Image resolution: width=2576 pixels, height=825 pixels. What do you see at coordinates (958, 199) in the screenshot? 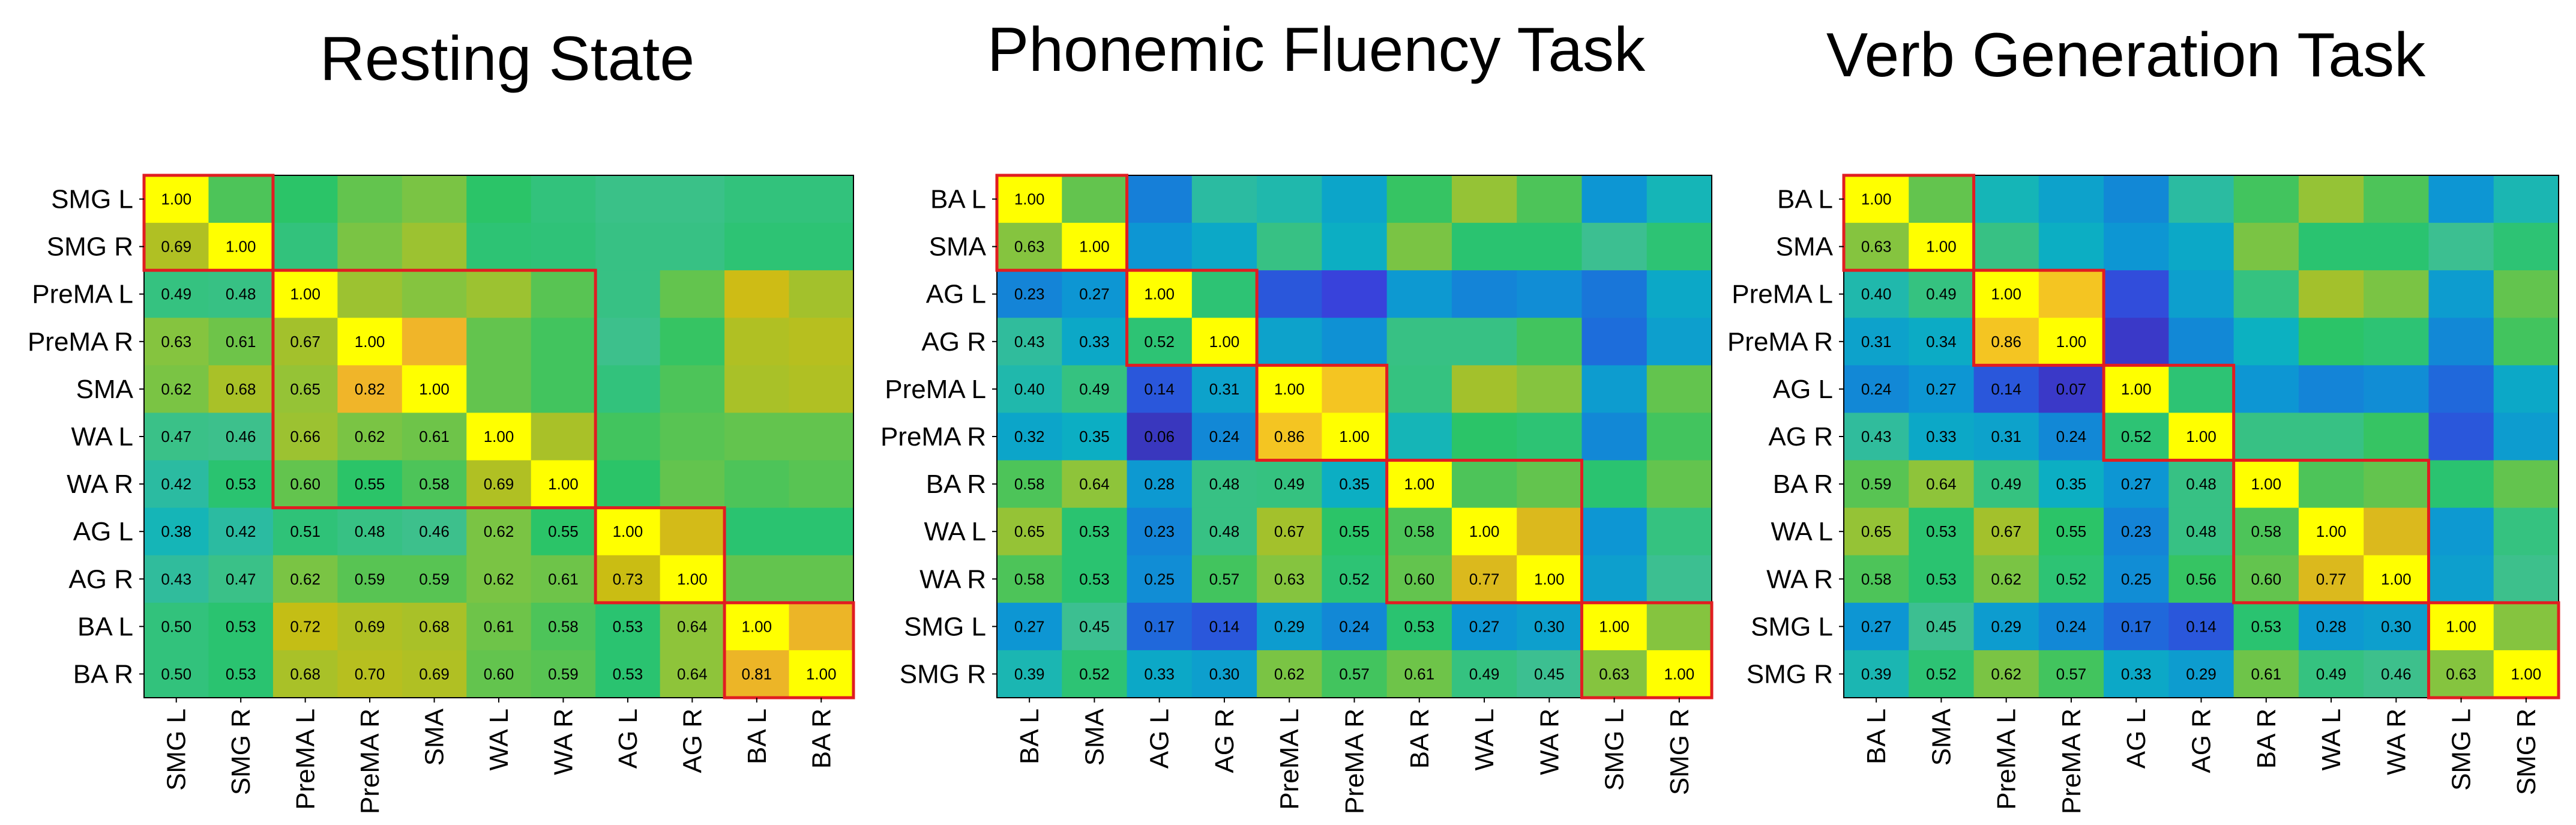
I see `row-tick-label: BA L` at bounding box center [958, 199].